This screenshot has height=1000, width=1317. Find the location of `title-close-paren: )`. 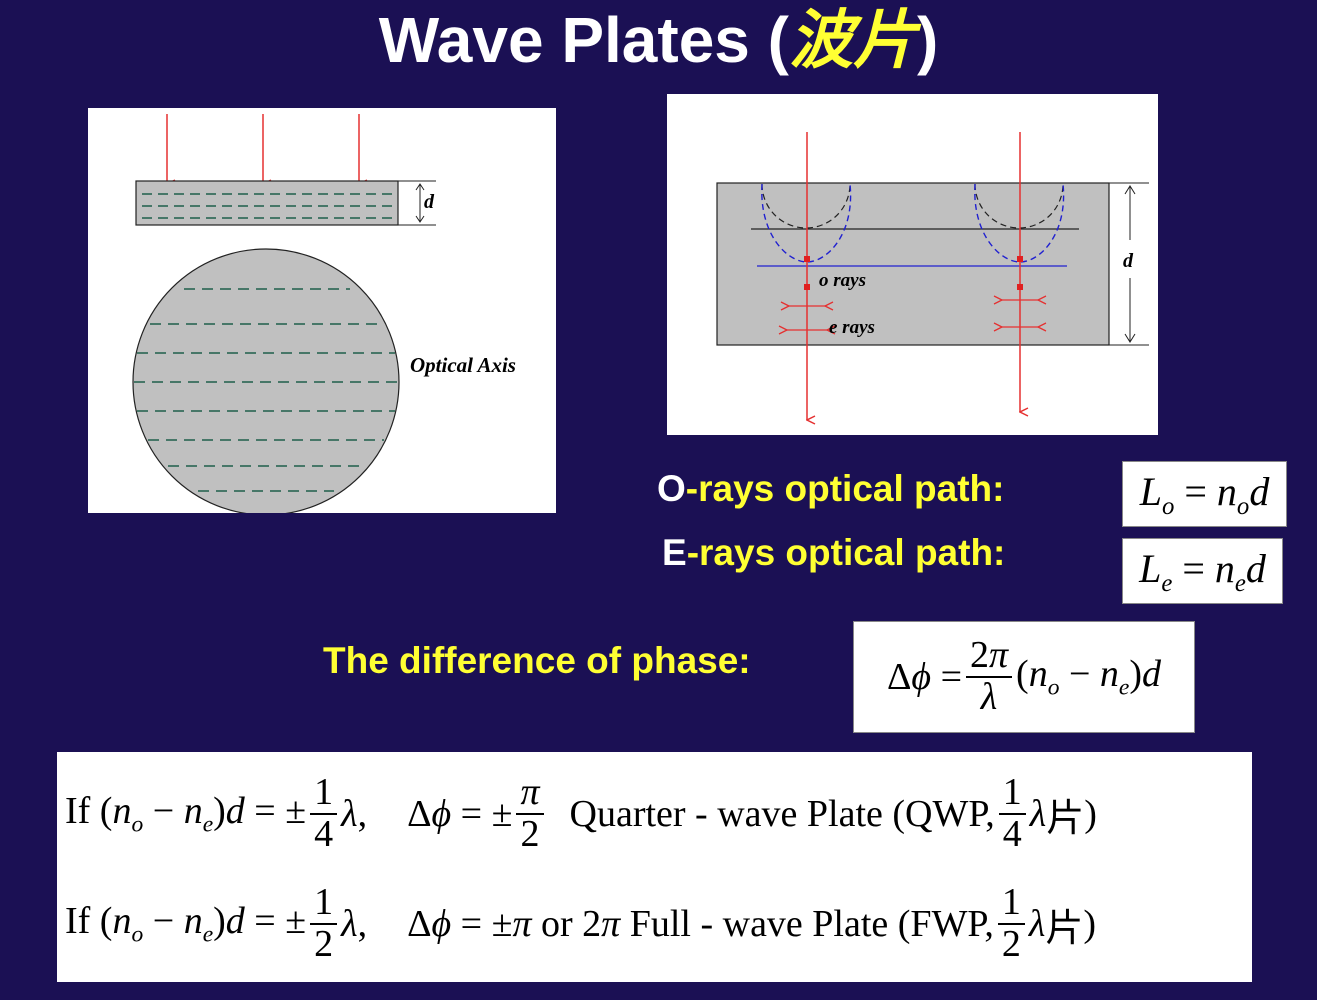

title-close-paren: ) is located at coordinates (927, 40).